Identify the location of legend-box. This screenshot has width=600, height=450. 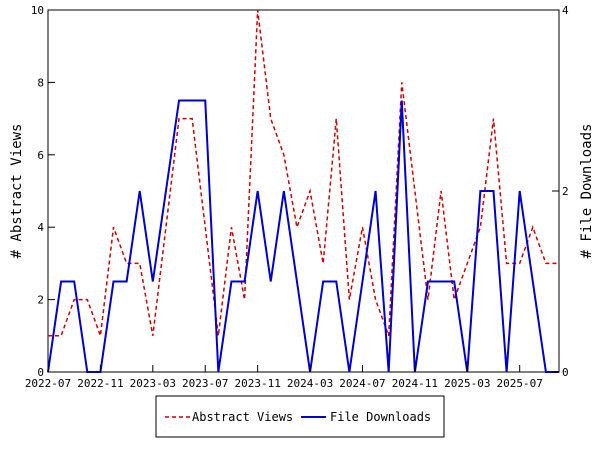
(300, 416).